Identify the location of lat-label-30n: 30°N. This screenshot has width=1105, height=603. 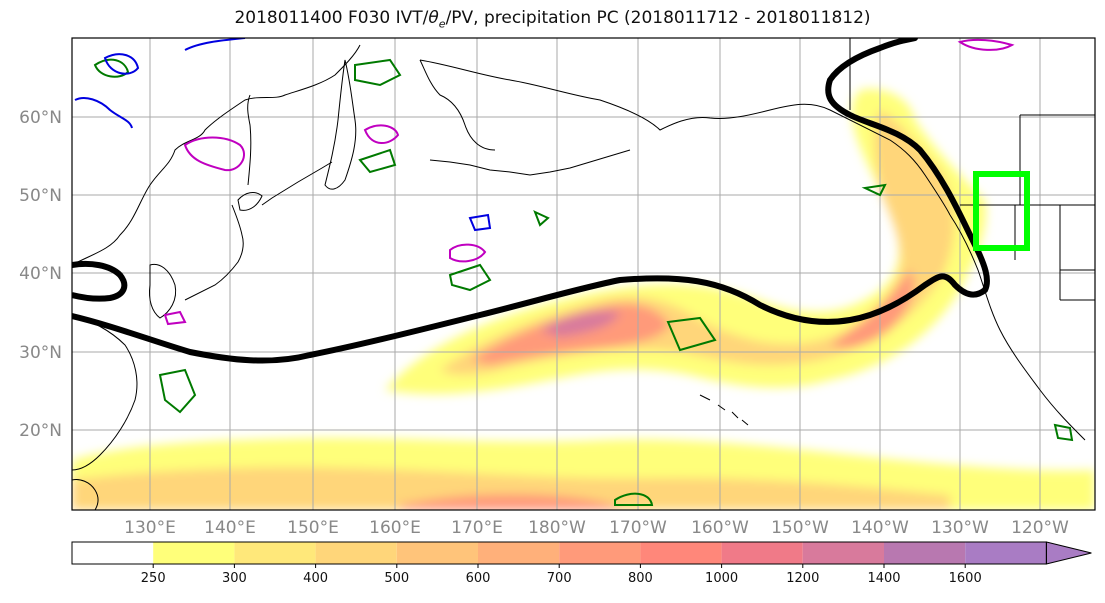
(40, 353).